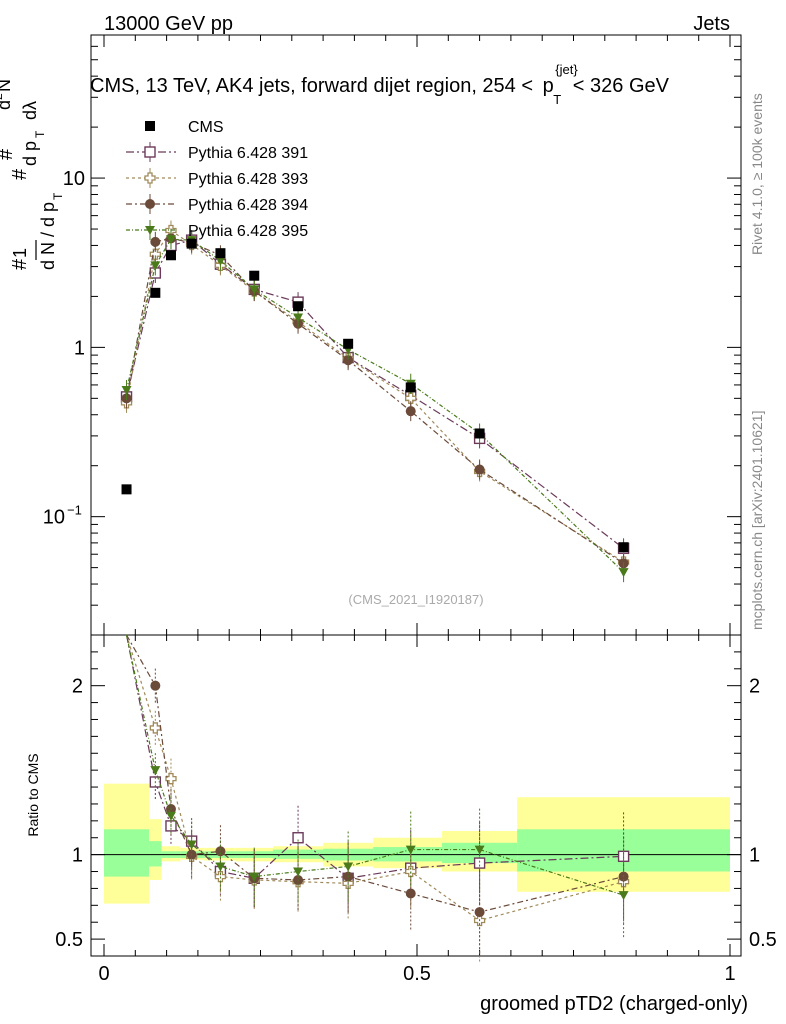  What do you see at coordinates (30, 110) in the screenshot?
I see `svg-text: dλ` at bounding box center [30, 110].